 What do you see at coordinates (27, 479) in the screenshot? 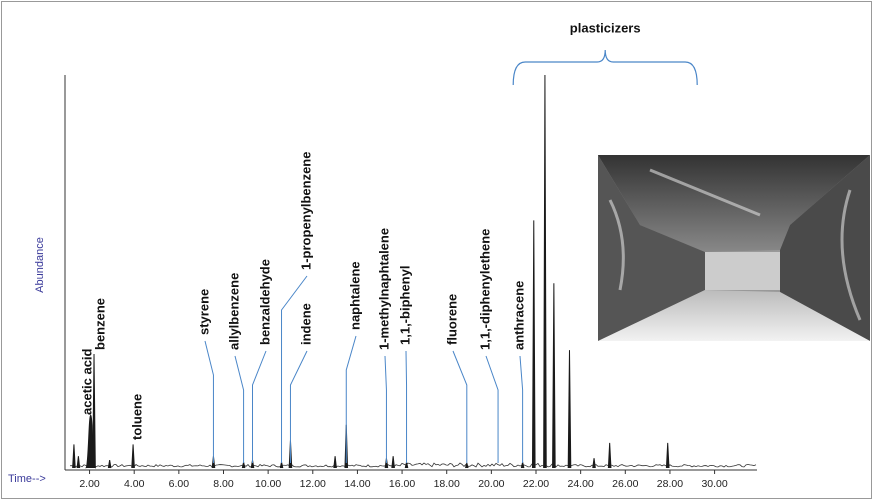
I see `x-axis-label: Time-->` at bounding box center [27, 479].